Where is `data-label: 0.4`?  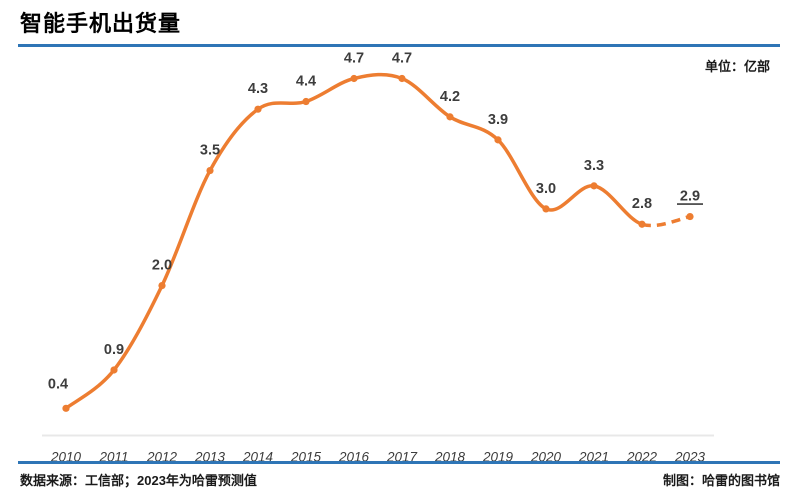 data-label: 0.4 is located at coordinates (58, 384).